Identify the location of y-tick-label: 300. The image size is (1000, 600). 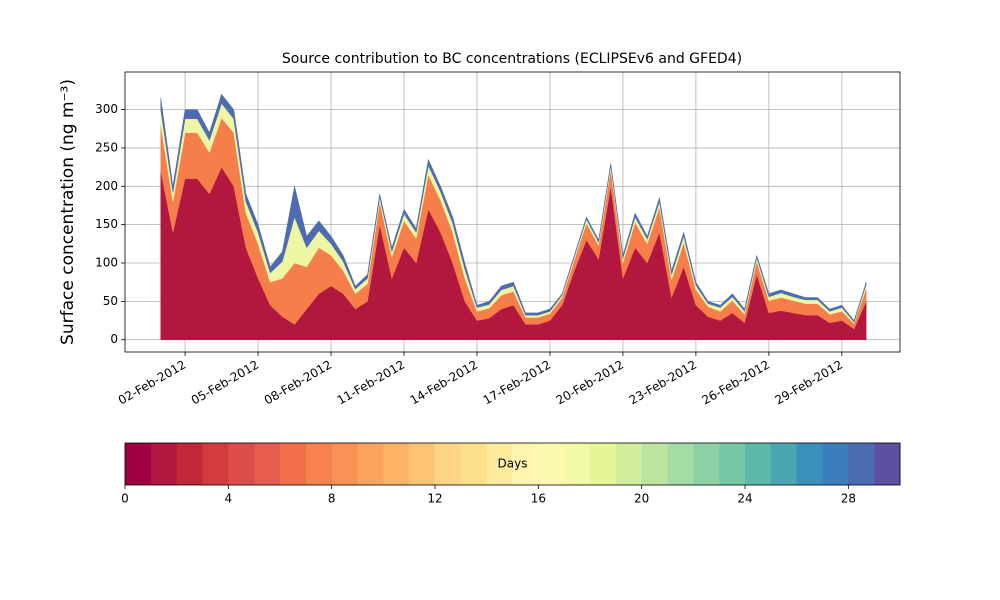
(106, 109).